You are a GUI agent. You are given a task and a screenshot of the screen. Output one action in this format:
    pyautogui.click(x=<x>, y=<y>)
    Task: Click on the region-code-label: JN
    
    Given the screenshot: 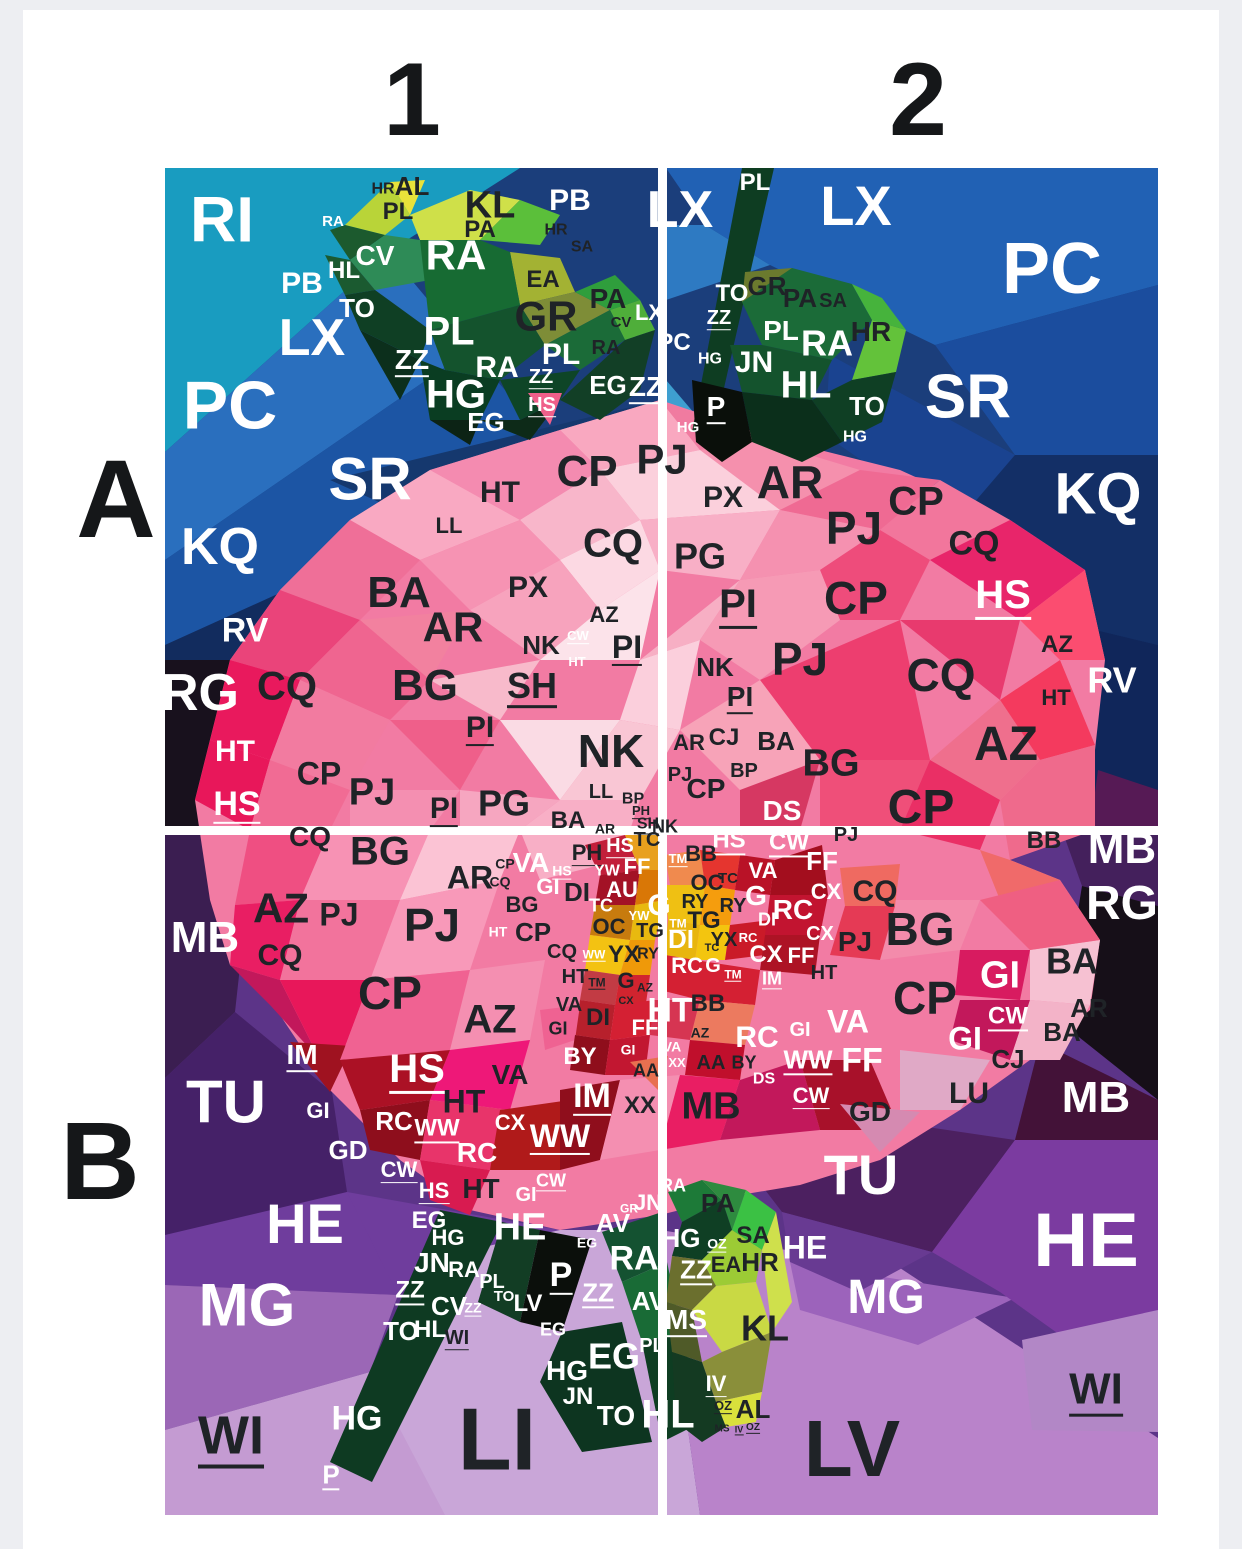 What is the action you would take?
    pyautogui.click(x=648, y=1203)
    